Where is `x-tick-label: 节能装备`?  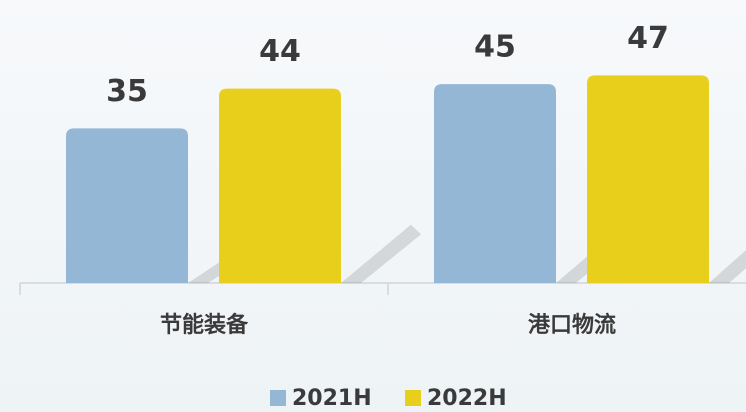
x-tick-label: 节能装备 is located at coordinates (204, 325).